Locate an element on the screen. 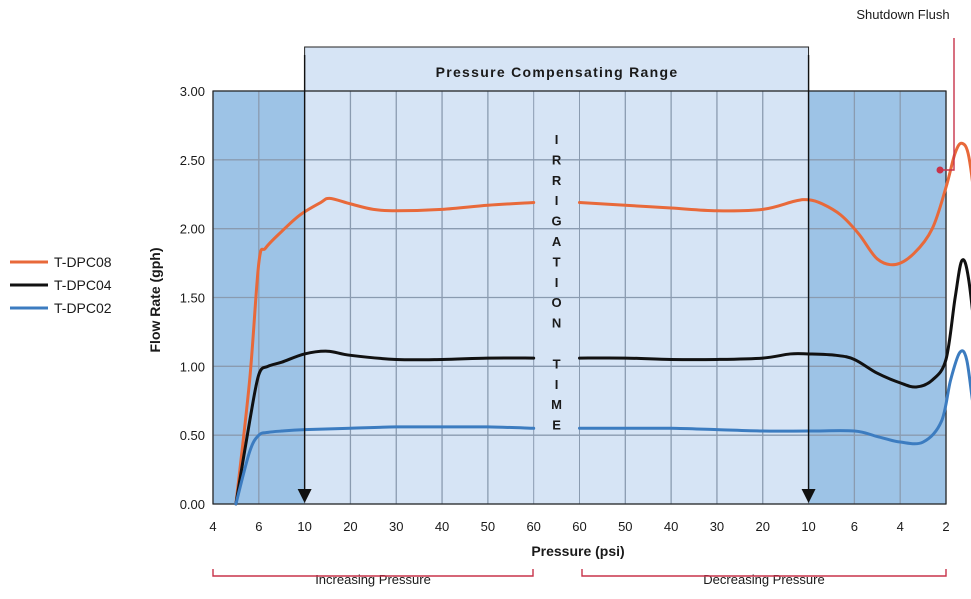  shutdown-flush-leader is located at coordinates (947, 104).